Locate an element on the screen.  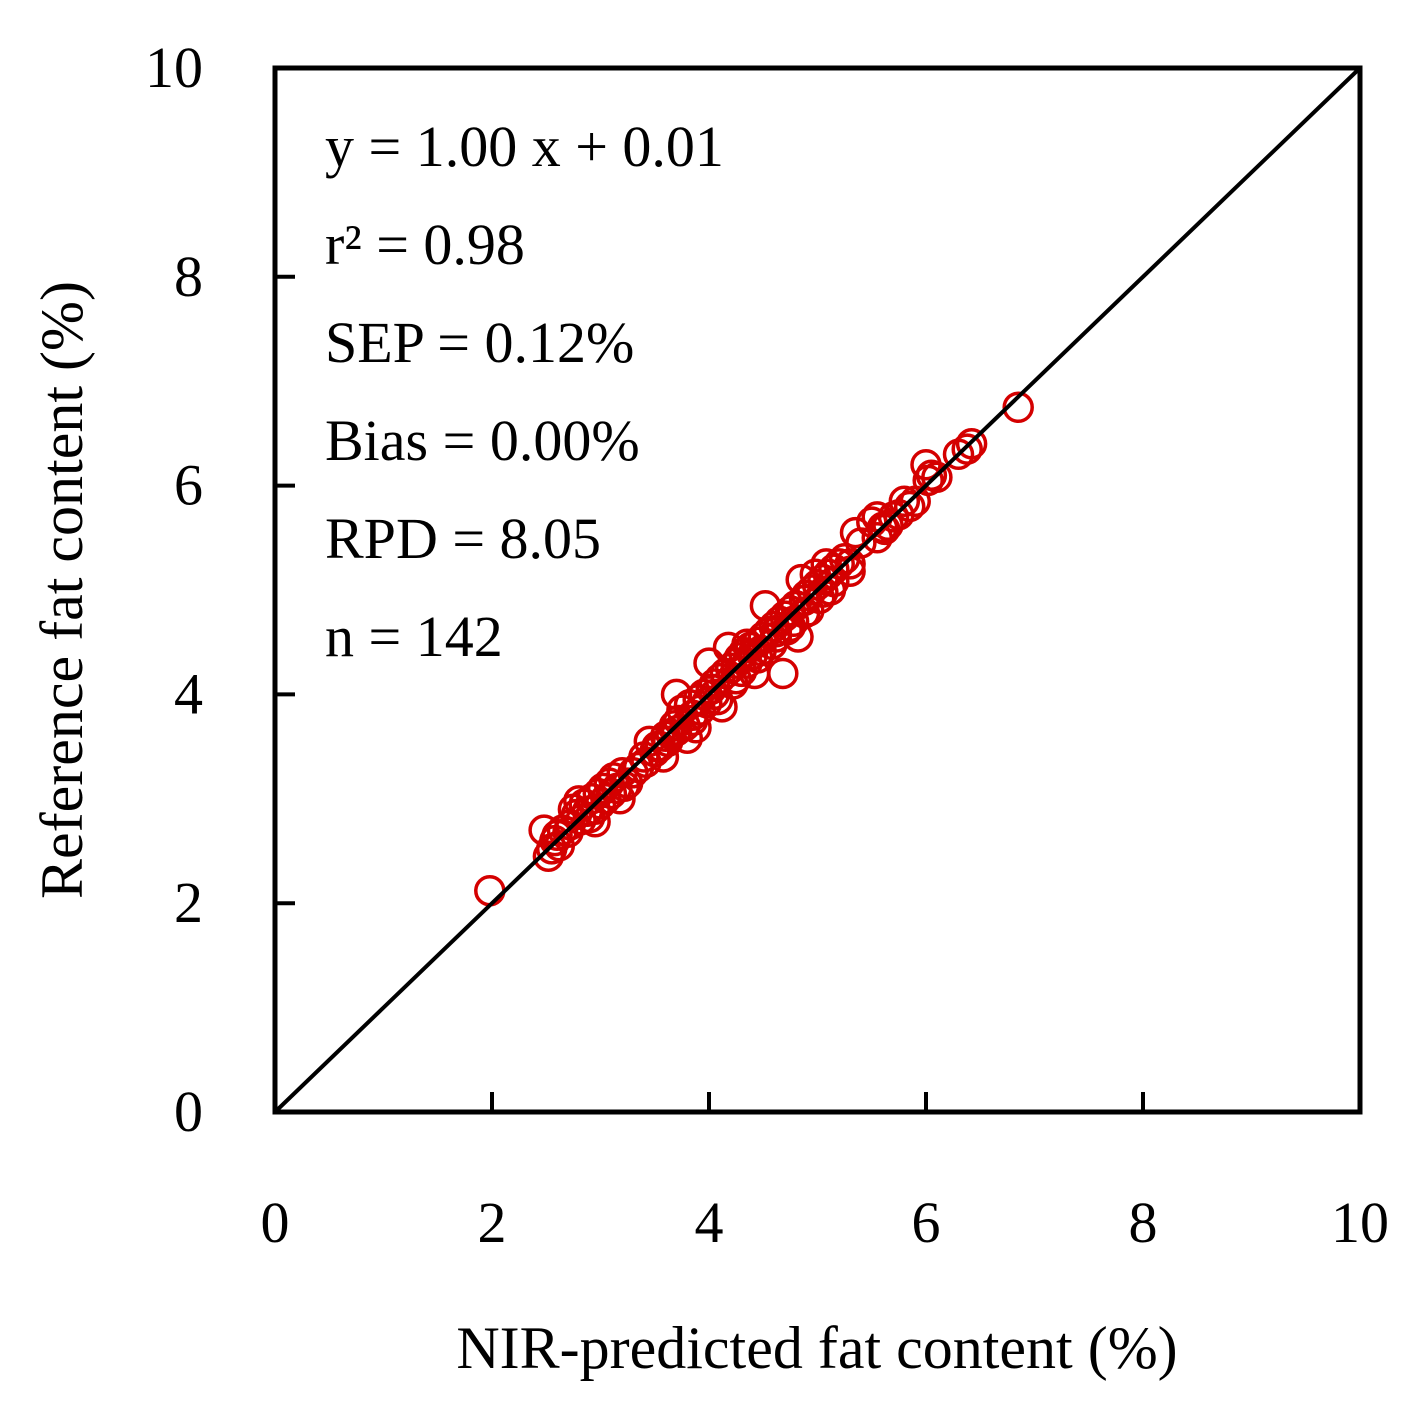
stat-annotation: Bias = 0.00% is located at coordinates (482, 440).